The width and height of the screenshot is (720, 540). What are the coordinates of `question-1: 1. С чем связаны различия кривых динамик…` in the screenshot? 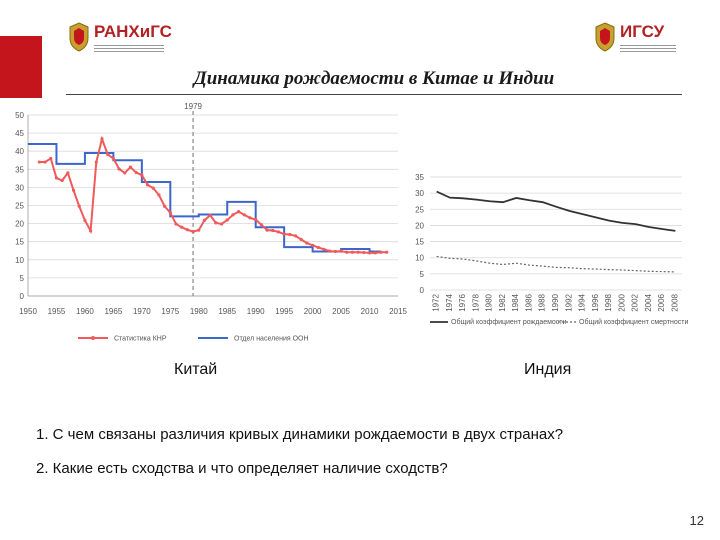 It's located at (300, 434).